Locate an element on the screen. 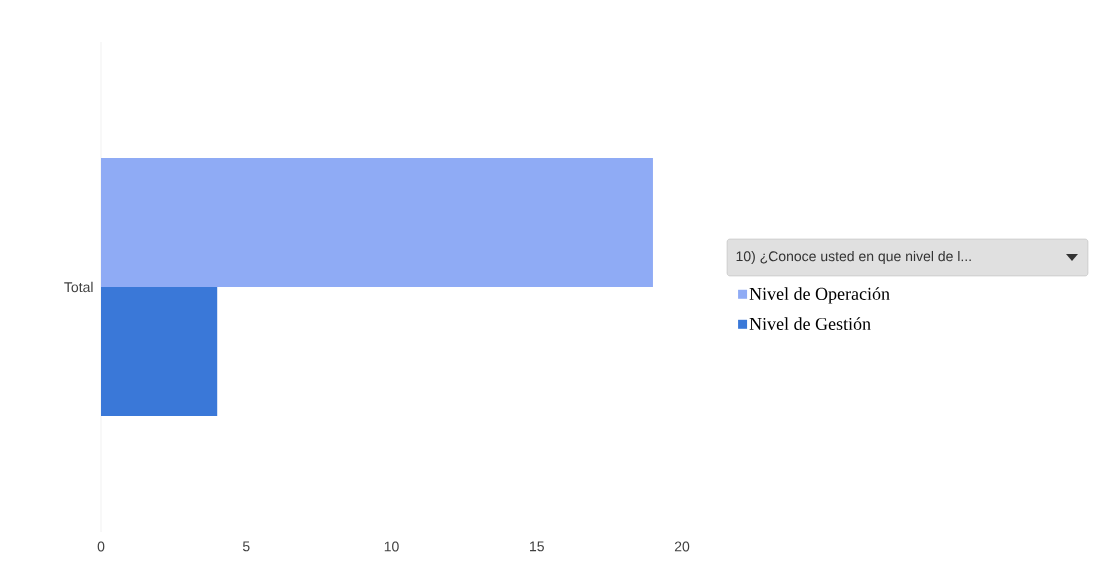  x-tick-label: 5 is located at coordinates (246, 546).